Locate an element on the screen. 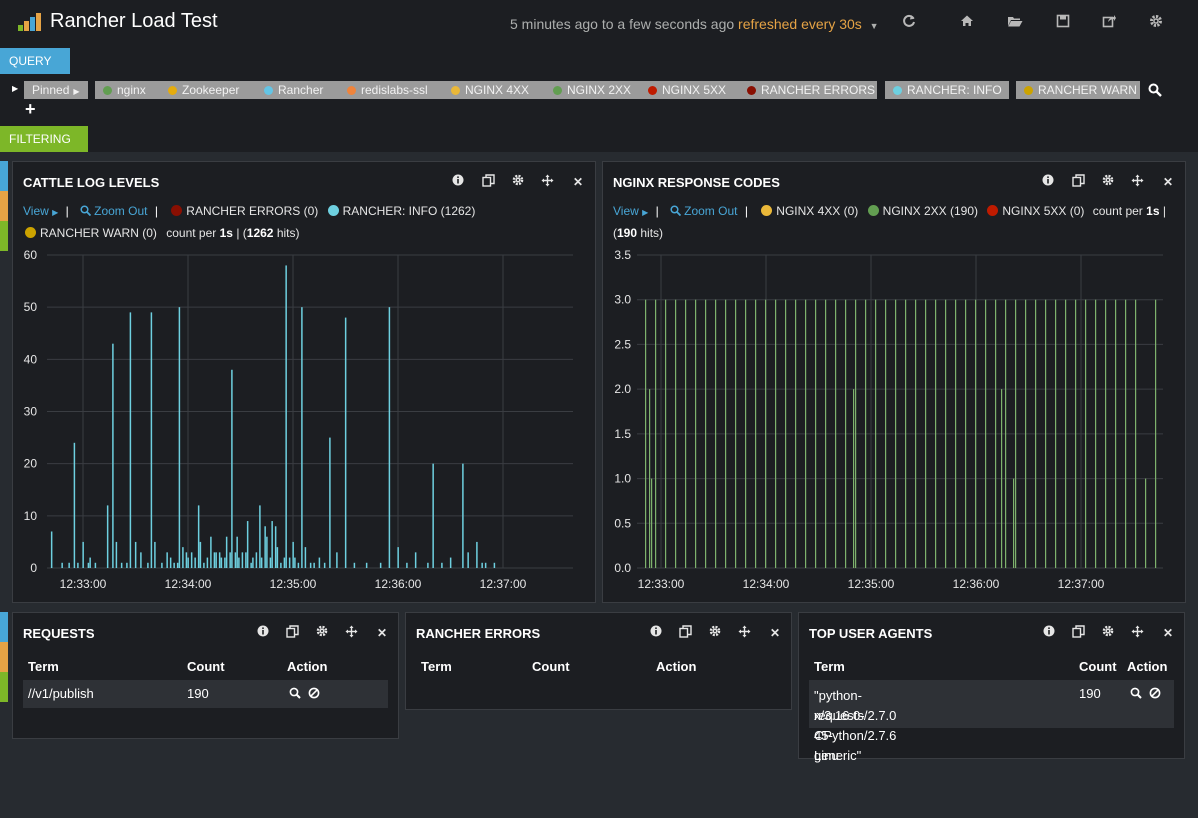  query-pill-nginx-4xx: NGINX 4XX is located at coordinates (502, 90).